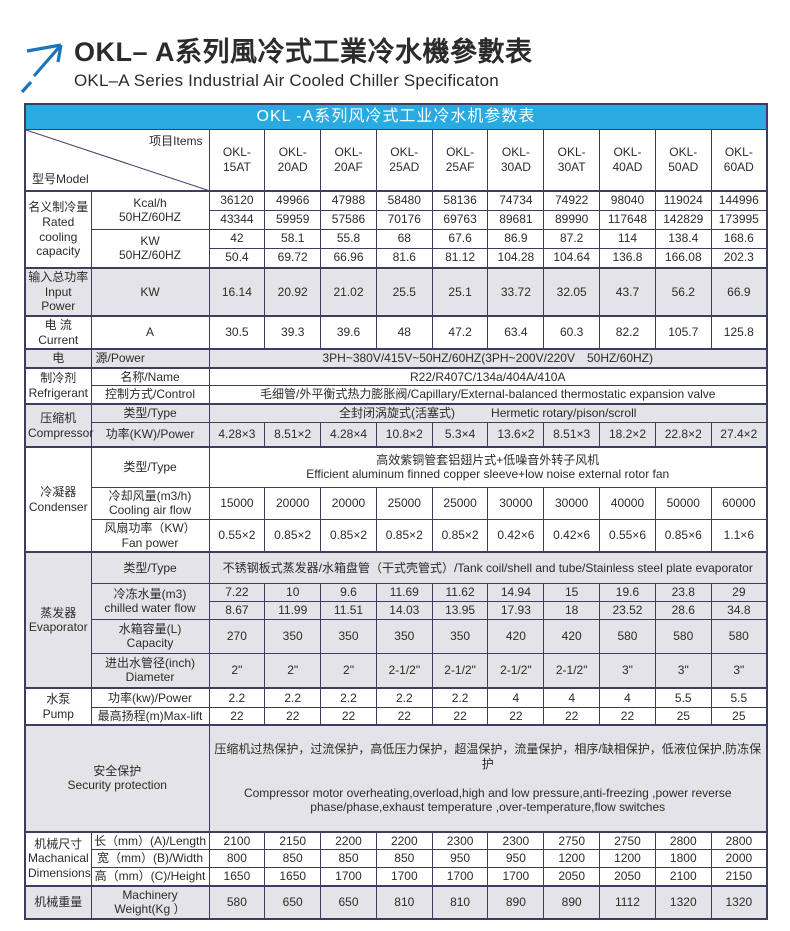 The image size is (790, 931). I want to click on group-label-power-supply: 电, so click(58, 358).